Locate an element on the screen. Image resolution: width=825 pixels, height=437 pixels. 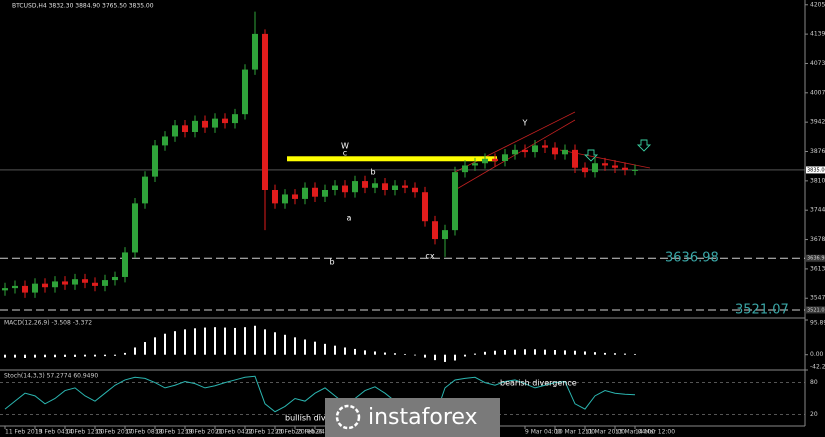
watermark: instaforex is located at coordinates (412, 417).